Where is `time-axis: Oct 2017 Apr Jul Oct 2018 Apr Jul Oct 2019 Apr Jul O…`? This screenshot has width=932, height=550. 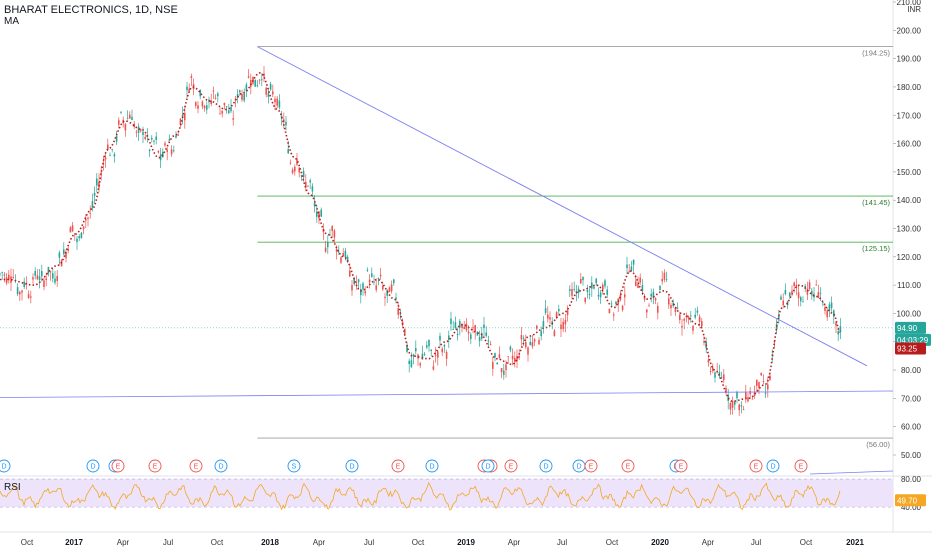 time-axis: Oct 2017 Apr Jul Oct 2018 Apr Jul Oct 2019 Apr Jul O… is located at coordinates (443, 542).